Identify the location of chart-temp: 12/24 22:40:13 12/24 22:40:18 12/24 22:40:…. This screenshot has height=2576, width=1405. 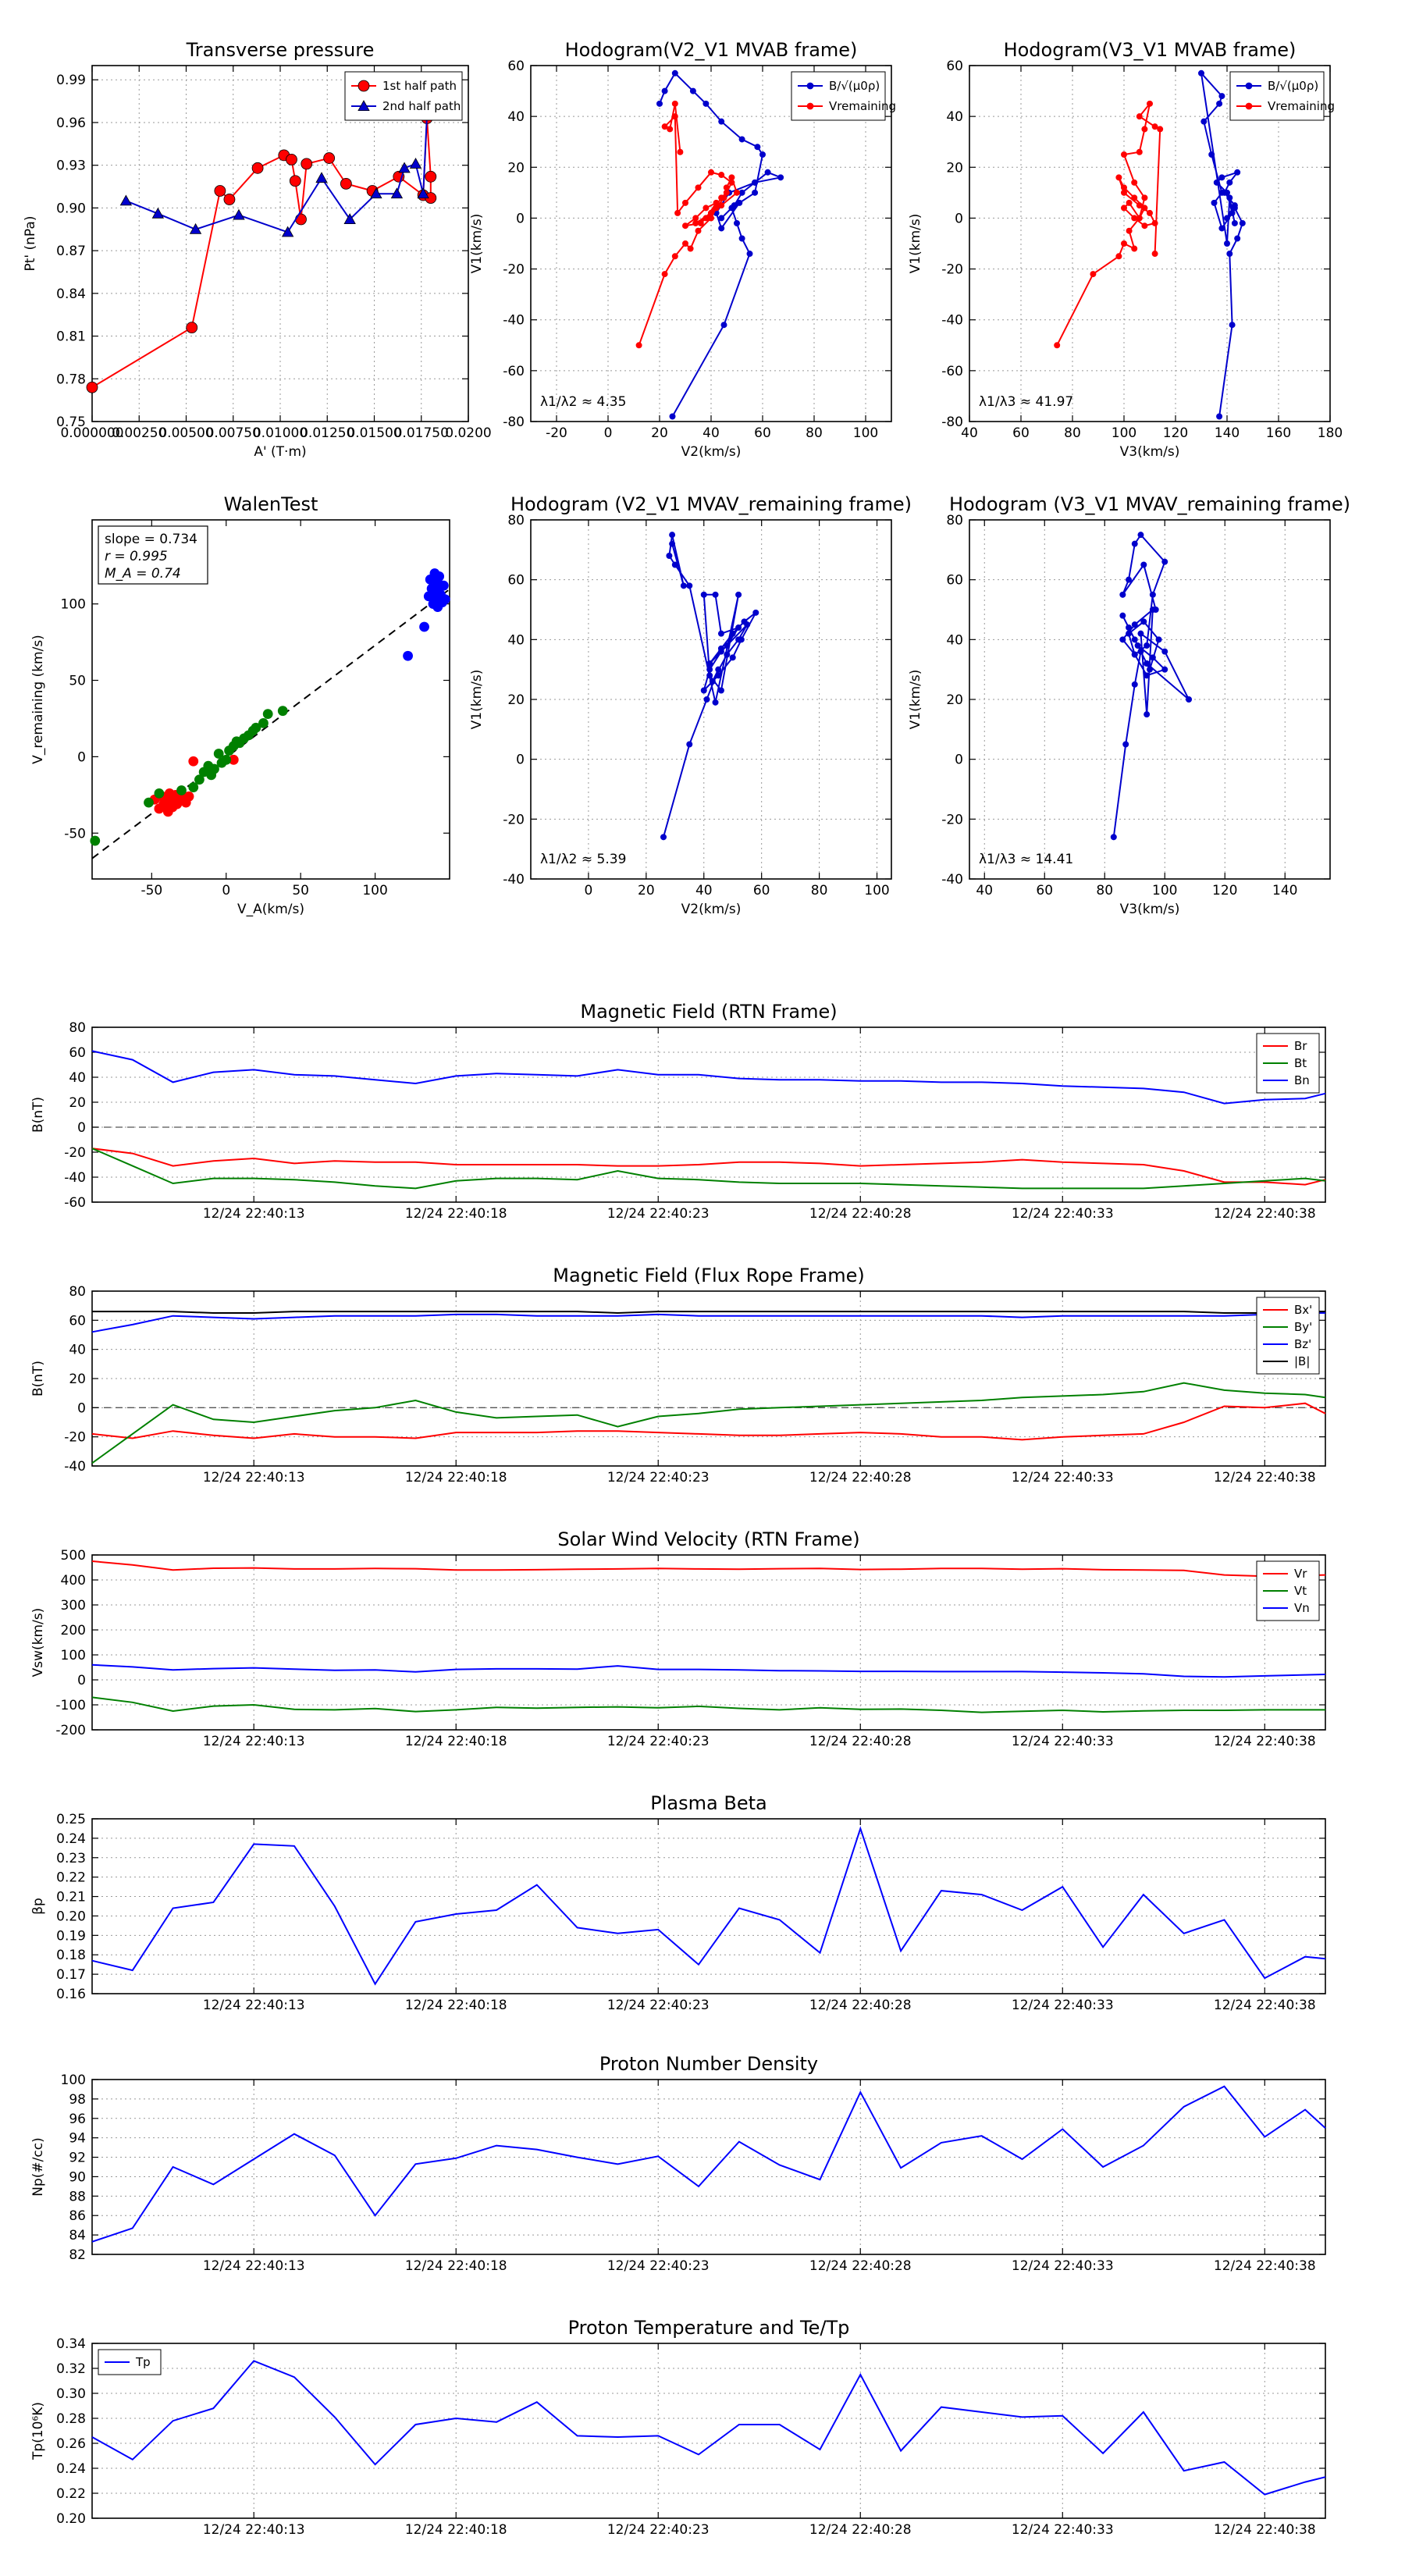
(678, 2427).